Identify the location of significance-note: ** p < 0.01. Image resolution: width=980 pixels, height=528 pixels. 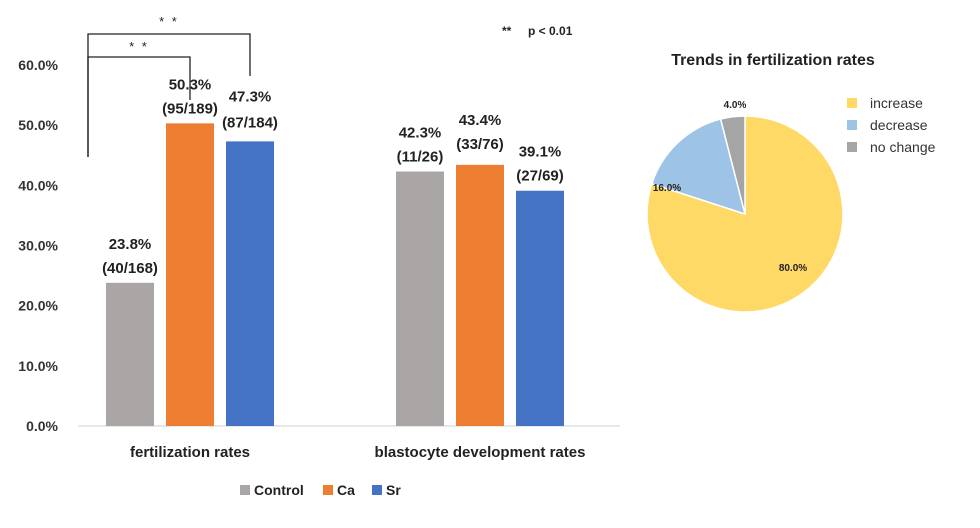
(537, 31).